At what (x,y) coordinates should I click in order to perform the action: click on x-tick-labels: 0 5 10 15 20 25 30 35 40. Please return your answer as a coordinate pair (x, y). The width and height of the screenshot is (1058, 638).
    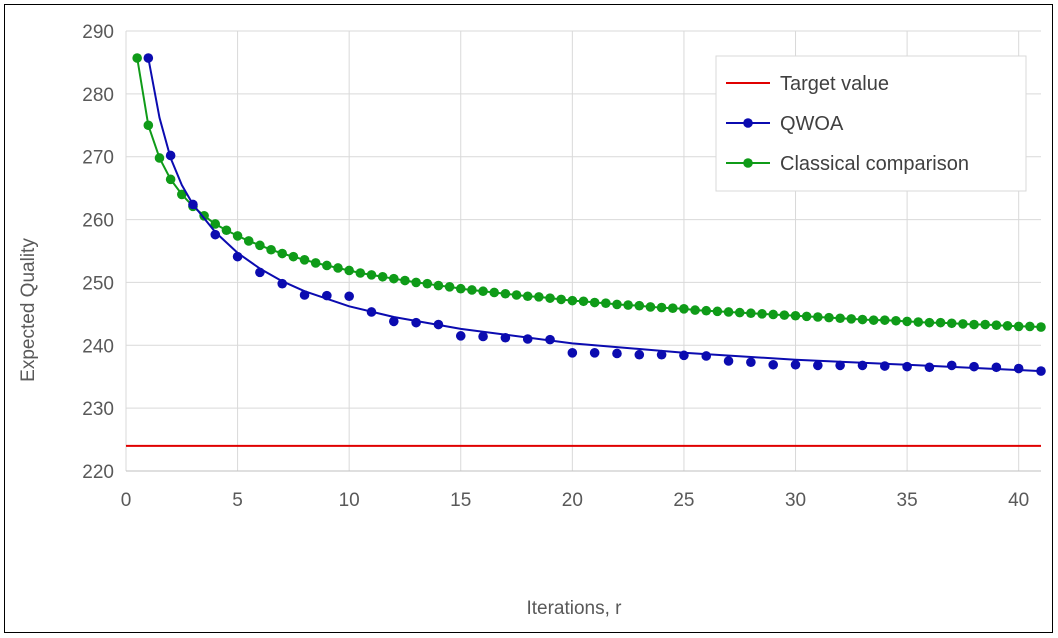
    Looking at the image, I should click on (575, 500).